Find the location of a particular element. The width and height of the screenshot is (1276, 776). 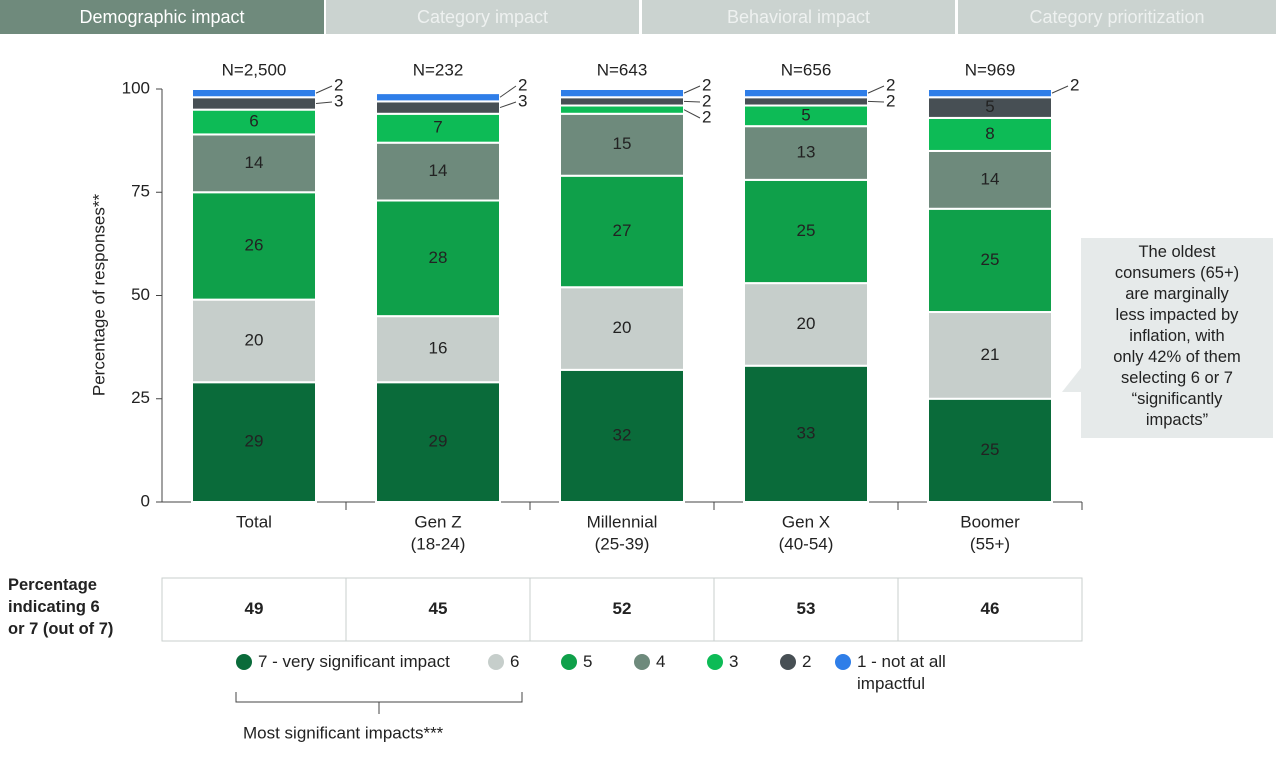

legend-label: 5 is located at coordinates (588, 661).